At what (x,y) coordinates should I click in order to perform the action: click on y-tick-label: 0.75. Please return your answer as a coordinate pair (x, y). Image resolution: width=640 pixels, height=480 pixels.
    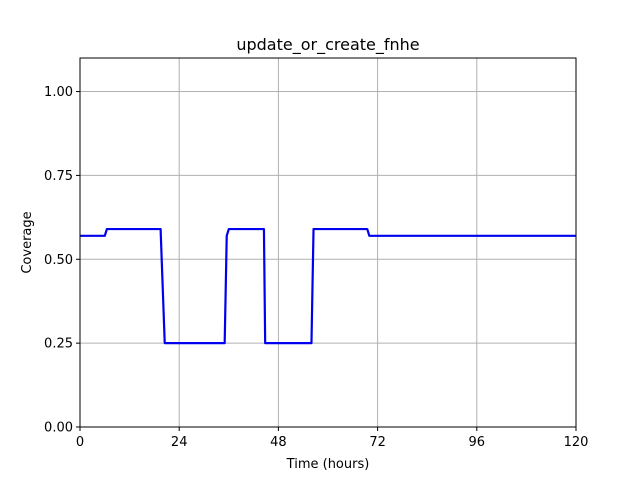
    Looking at the image, I should click on (58, 176).